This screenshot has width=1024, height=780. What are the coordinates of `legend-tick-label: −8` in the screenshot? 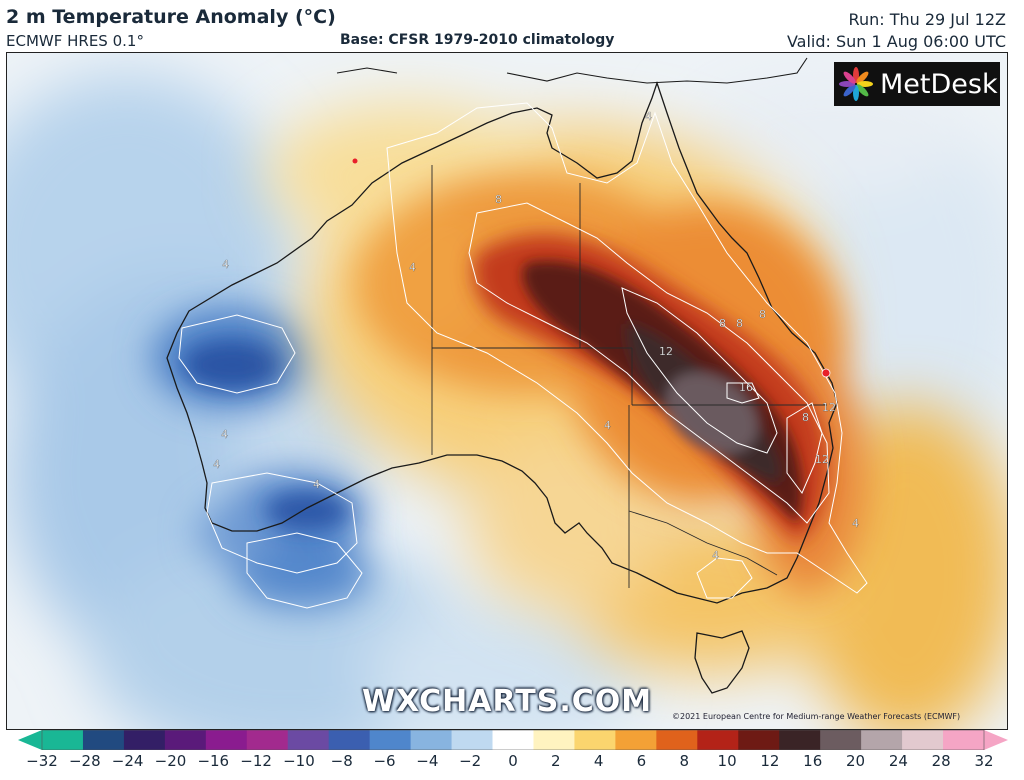 It's located at (341, 761).